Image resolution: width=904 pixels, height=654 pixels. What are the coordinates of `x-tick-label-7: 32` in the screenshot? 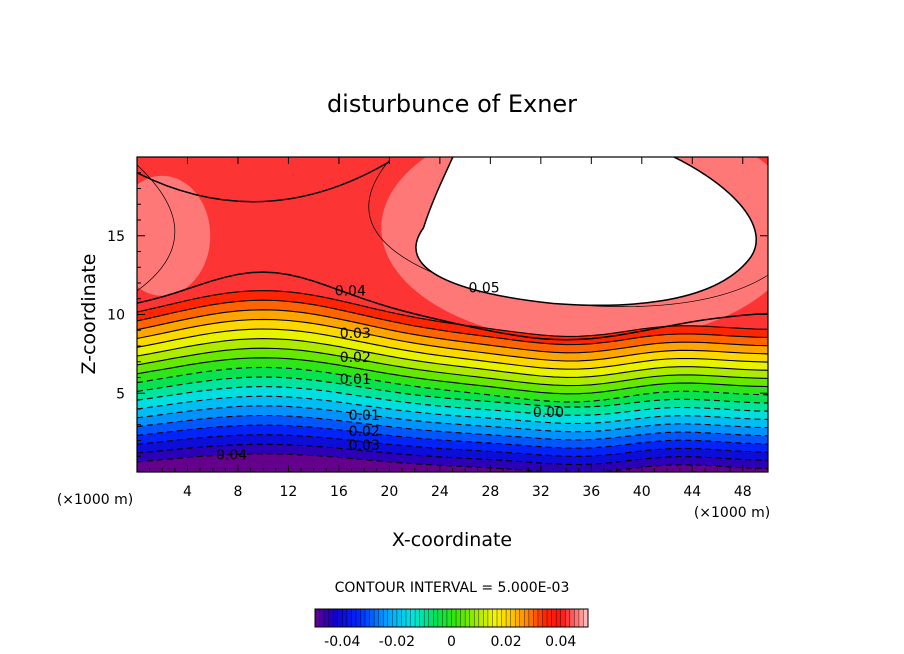 It's located at (541, 492).